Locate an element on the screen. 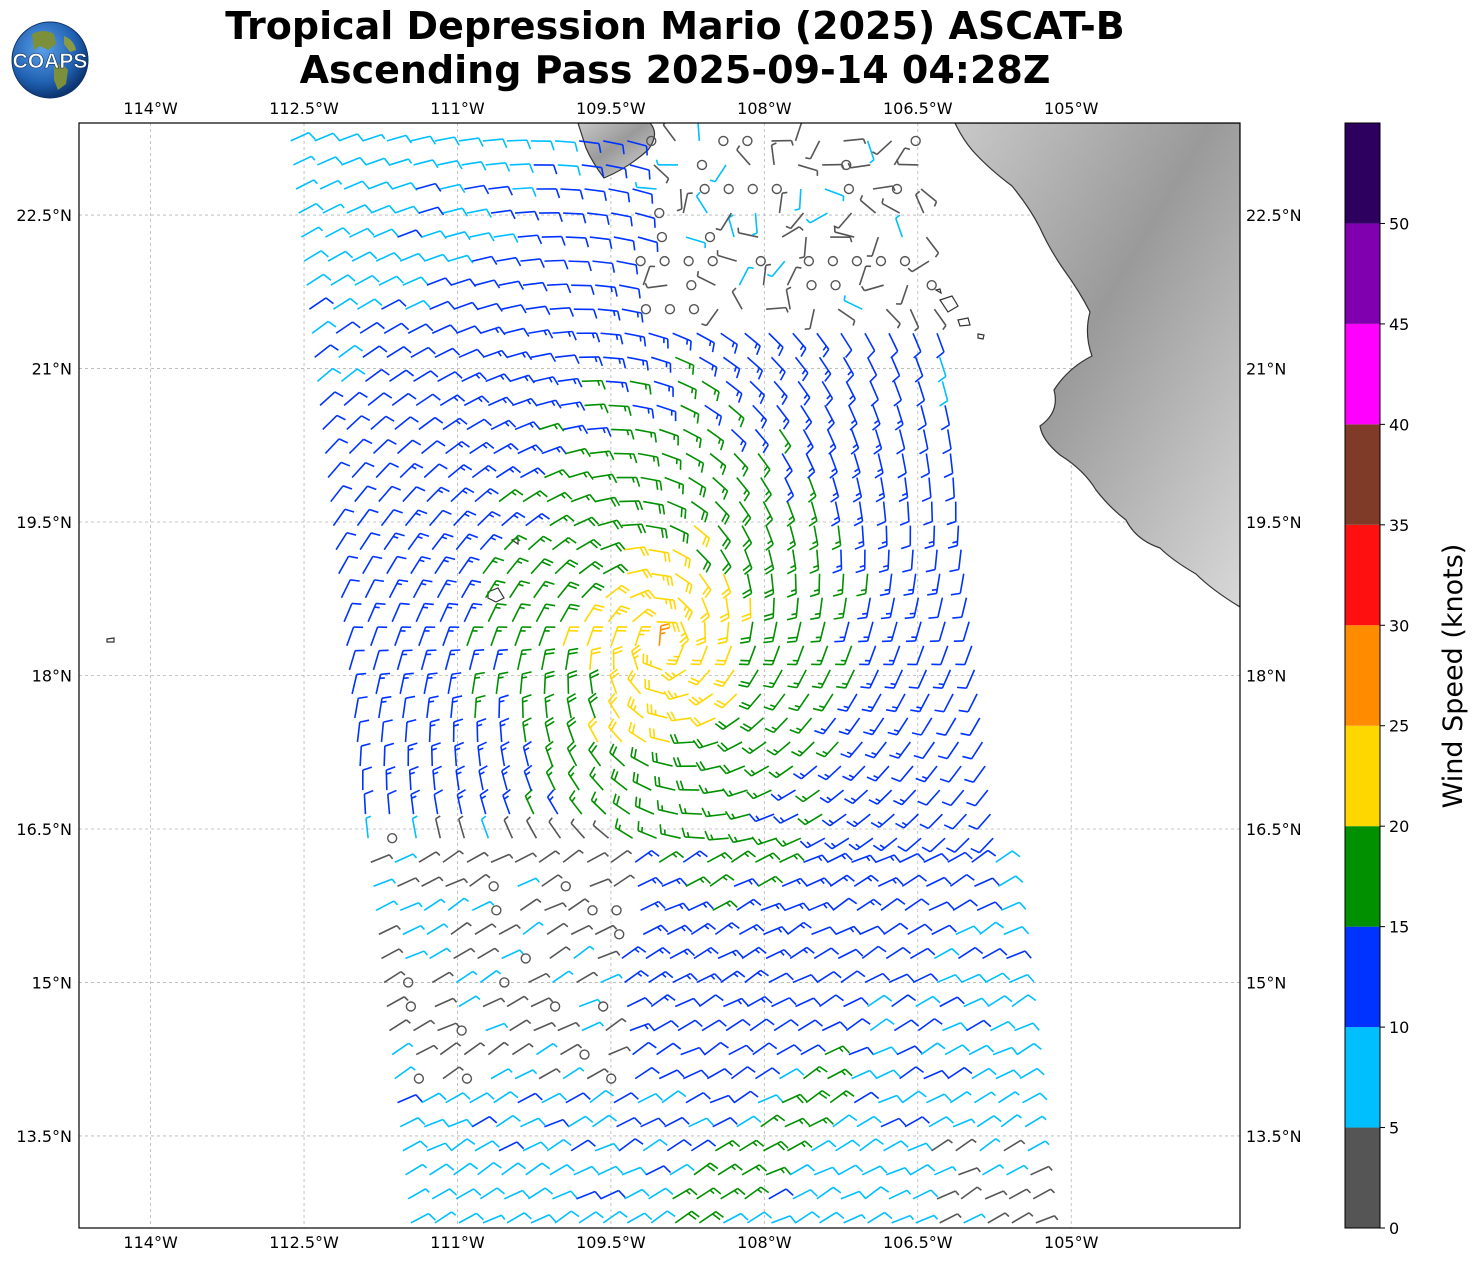  colorbar: 0 5 10 15 20 25 30 35 40 45 50 Wind Speed (knots) is located at coordinates (1406, 680).